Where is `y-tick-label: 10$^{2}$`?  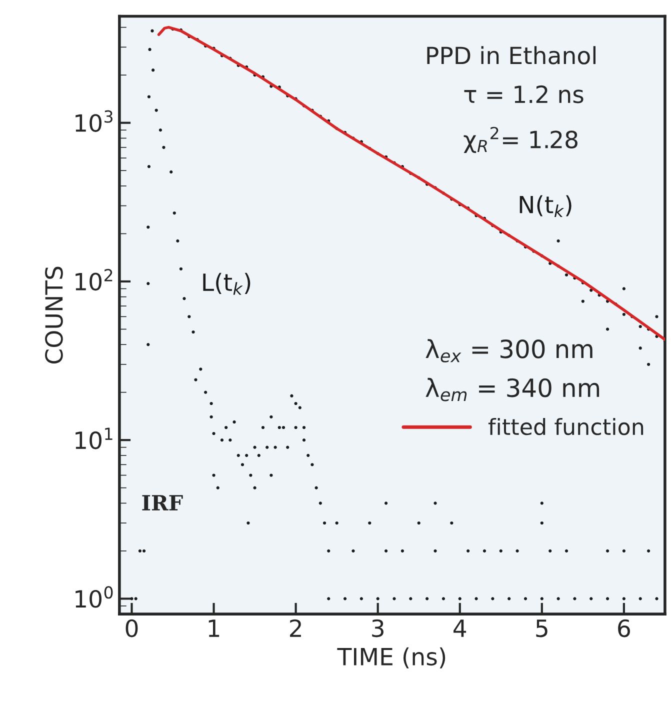 y-tick-label: 10$^{2}$ is located at coordinates (94, 279).